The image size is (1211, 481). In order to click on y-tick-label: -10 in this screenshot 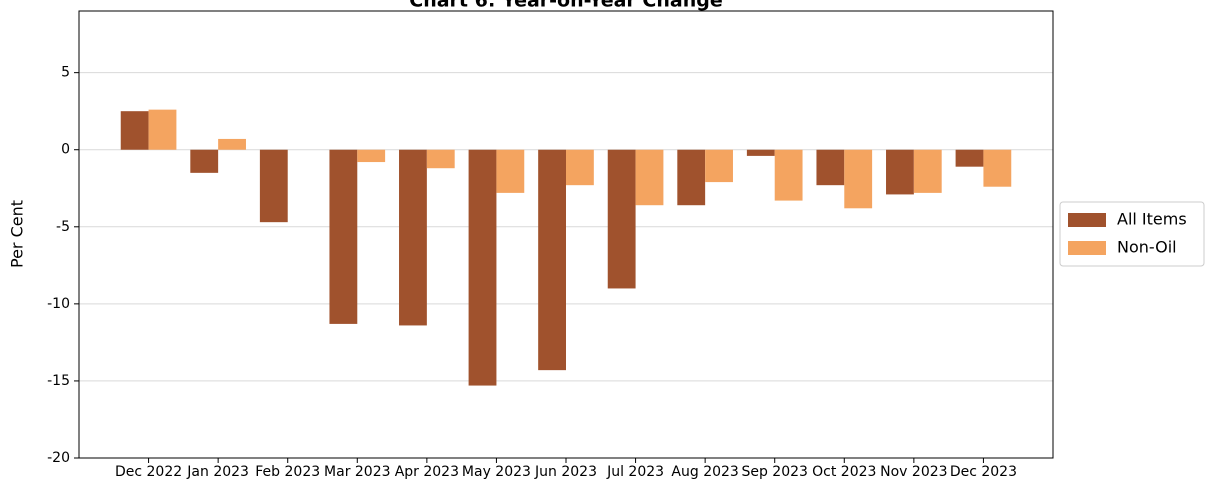, I will do `click(58, 304)`.